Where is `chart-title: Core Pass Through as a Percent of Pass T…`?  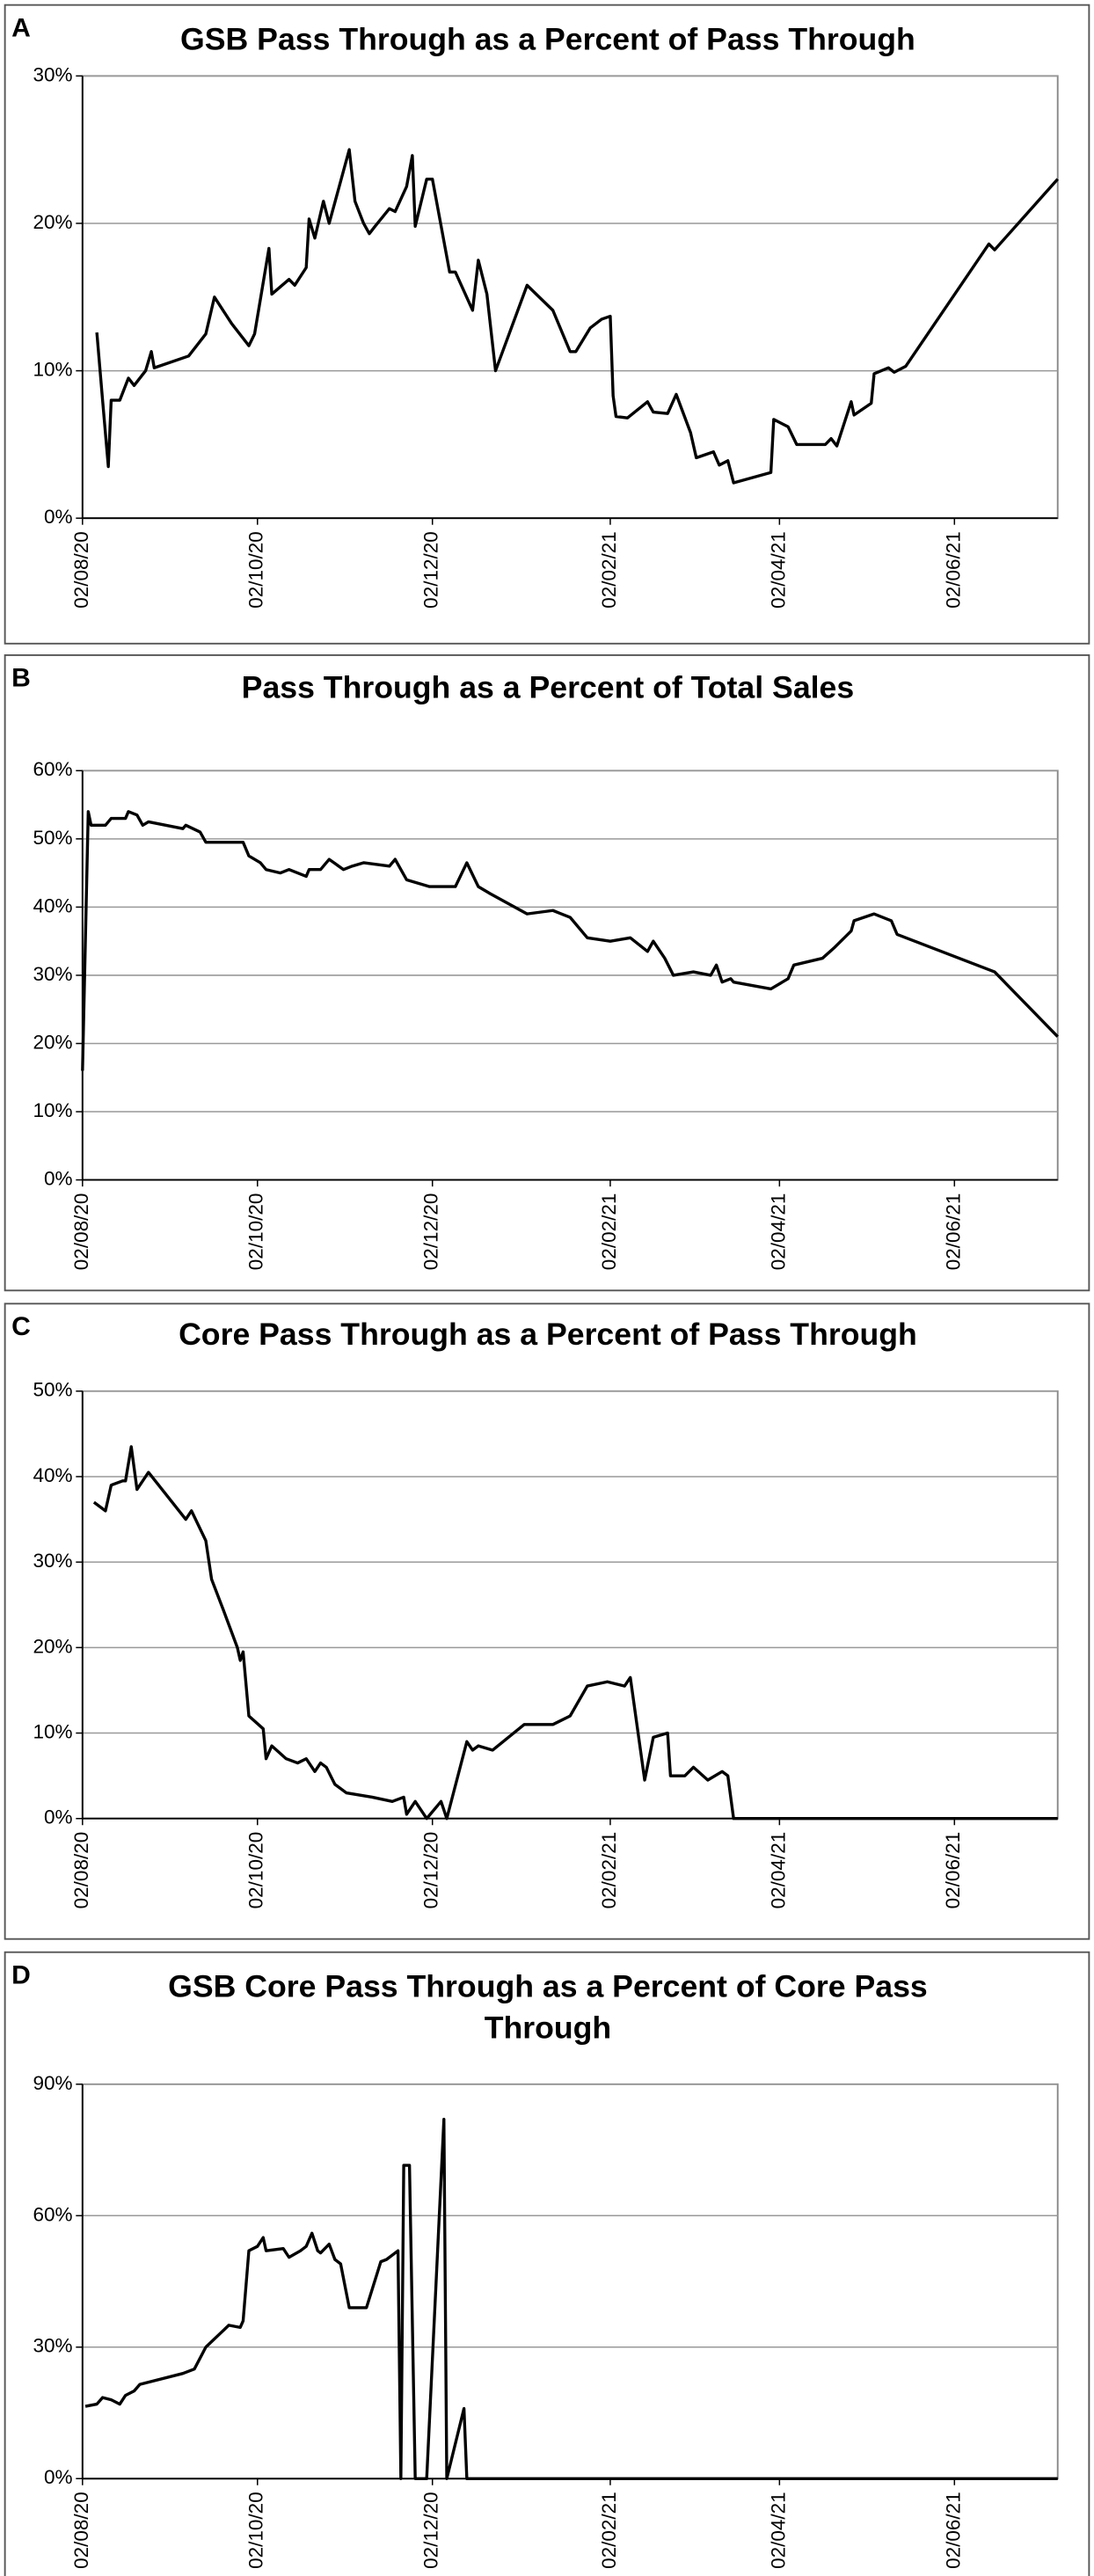
chart-title: Core Pass Through as a Percent of Pass T… is located at coordinates (548, 1334).